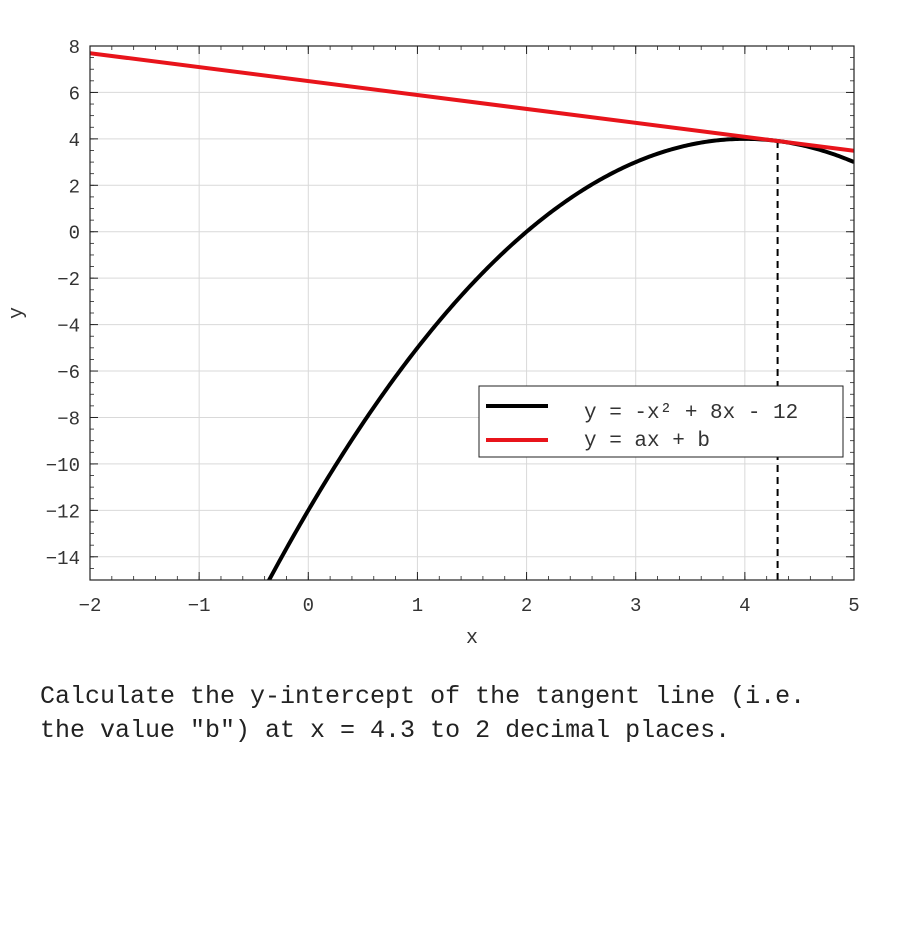 The image size is (900, 930). I want to click on x-tick-label: −1, so click(199, 606).